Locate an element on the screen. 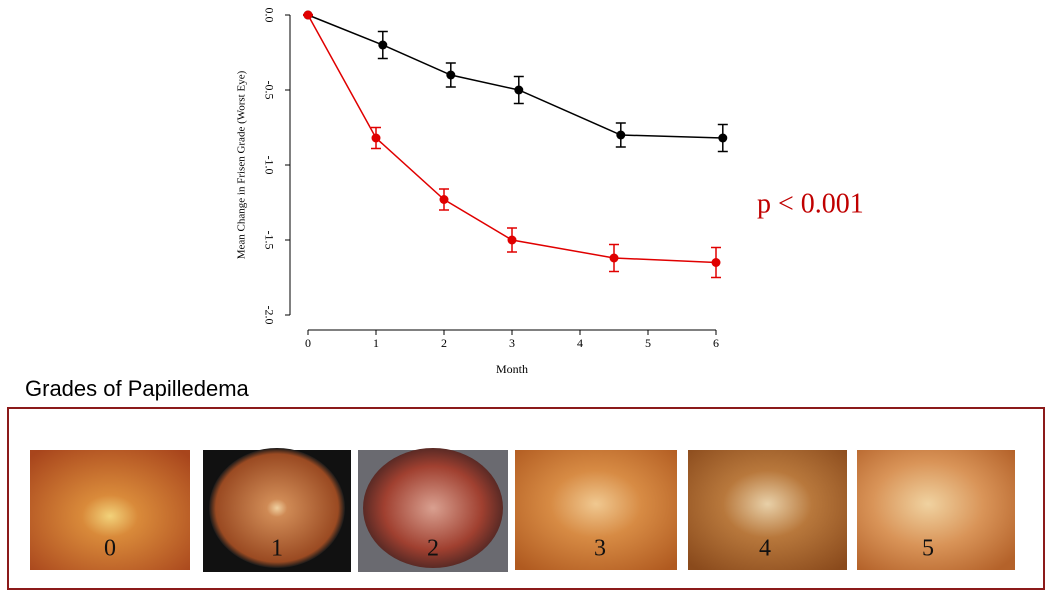  grade-label: 3 is located at coordinates (600, 549).